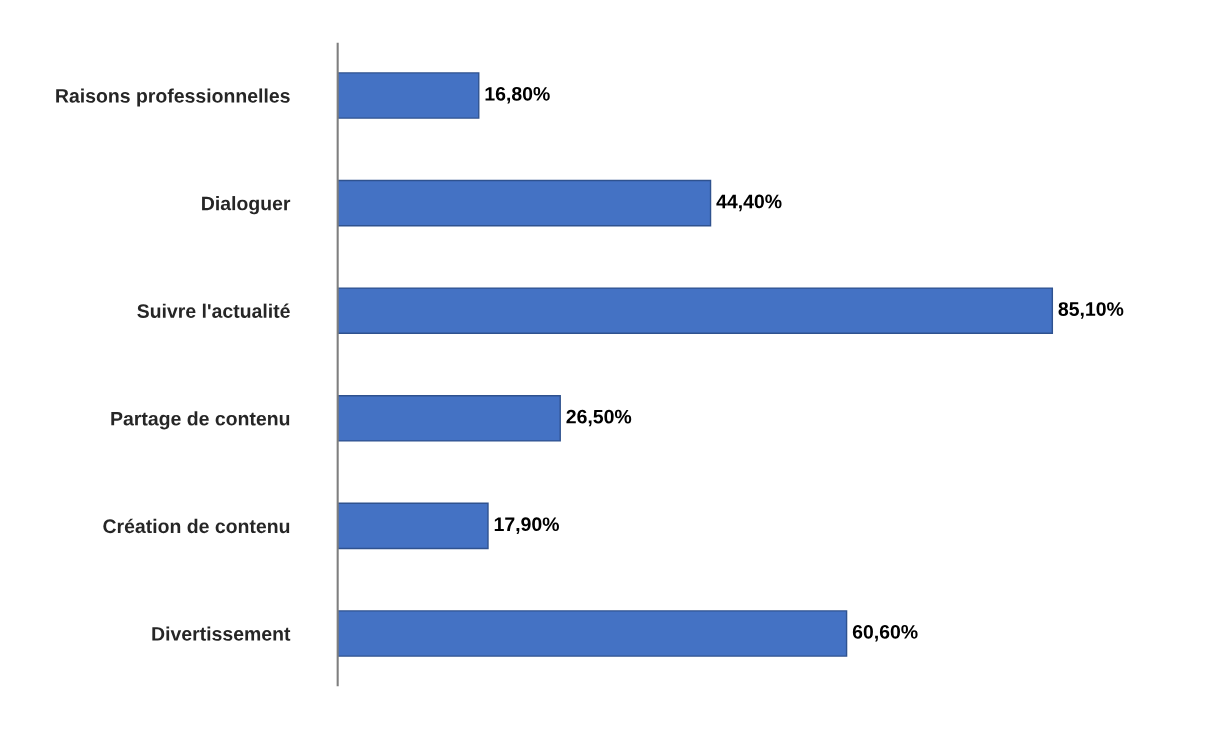  I want to click on data-label: 17,90%, so click(526, 525).